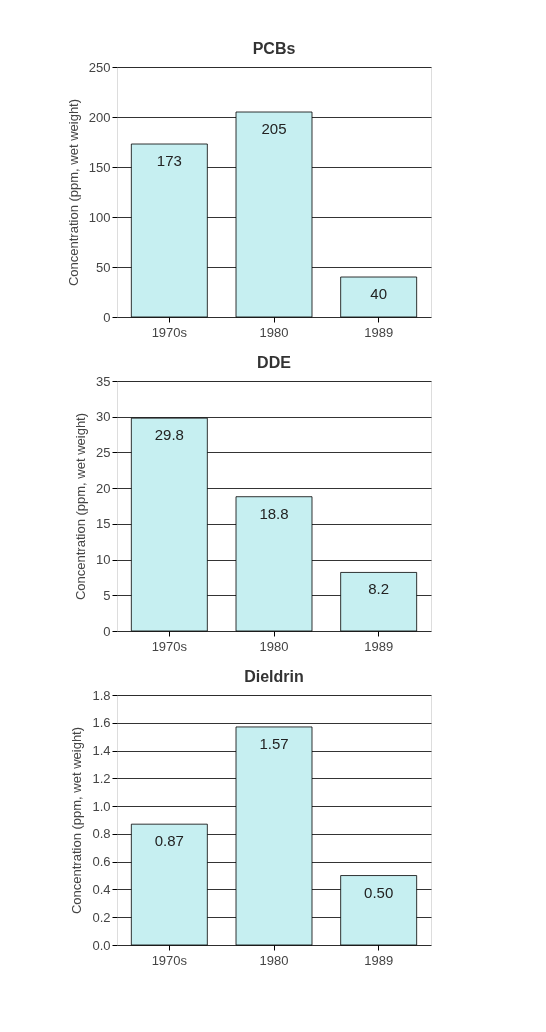 This screenshot has width=546, height=1032. What do you see at coordinates (101, 945) in the screenshot?
I see `y-tick-label: 0.0` at bounding box center [101, 945].